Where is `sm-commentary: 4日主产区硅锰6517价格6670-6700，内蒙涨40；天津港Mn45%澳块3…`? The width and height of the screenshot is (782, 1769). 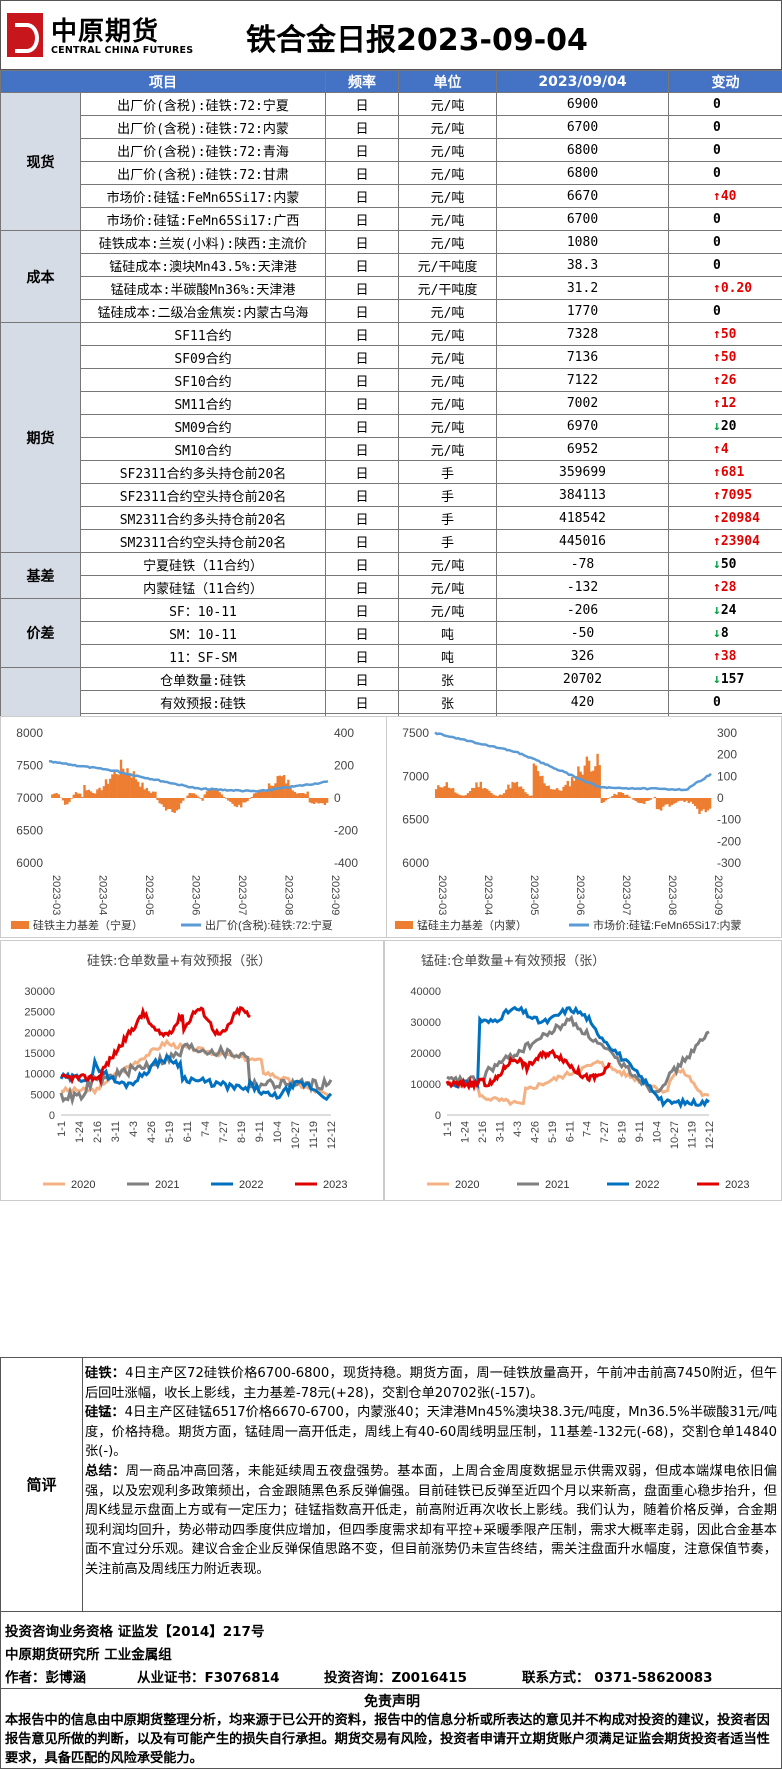
sm-commentary: 4日主产区硅锰6517价格6670-6700，内蒙涨40；天津港Mn45%澳块3… is located at coordinates (431, 1432).